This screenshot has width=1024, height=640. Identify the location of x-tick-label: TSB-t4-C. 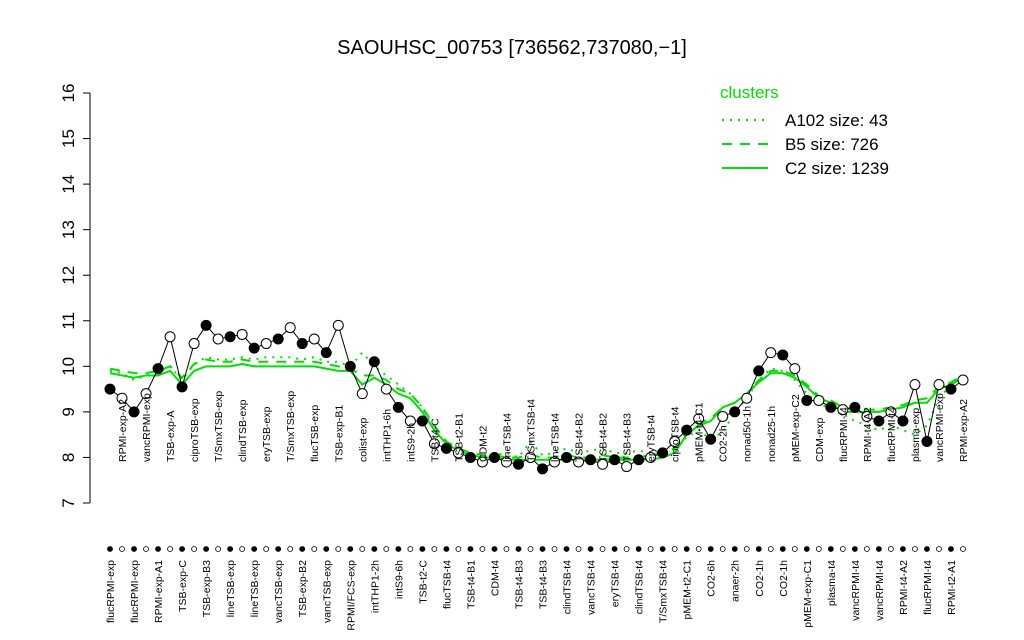
(435, 440).